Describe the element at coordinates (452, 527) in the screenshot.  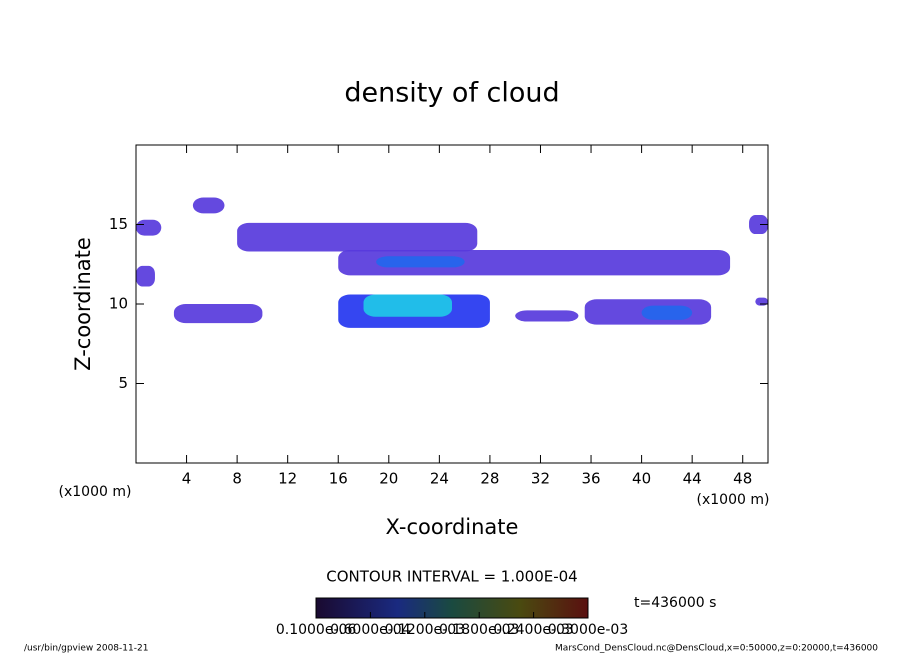
I see `x-axis-label: X-coordinate` at that location.